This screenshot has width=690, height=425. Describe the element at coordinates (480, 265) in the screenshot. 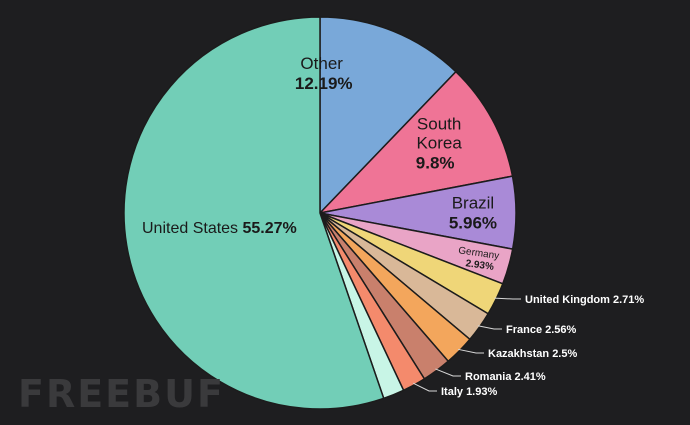

I see `slice-value-germany: 2.93%` at that location.